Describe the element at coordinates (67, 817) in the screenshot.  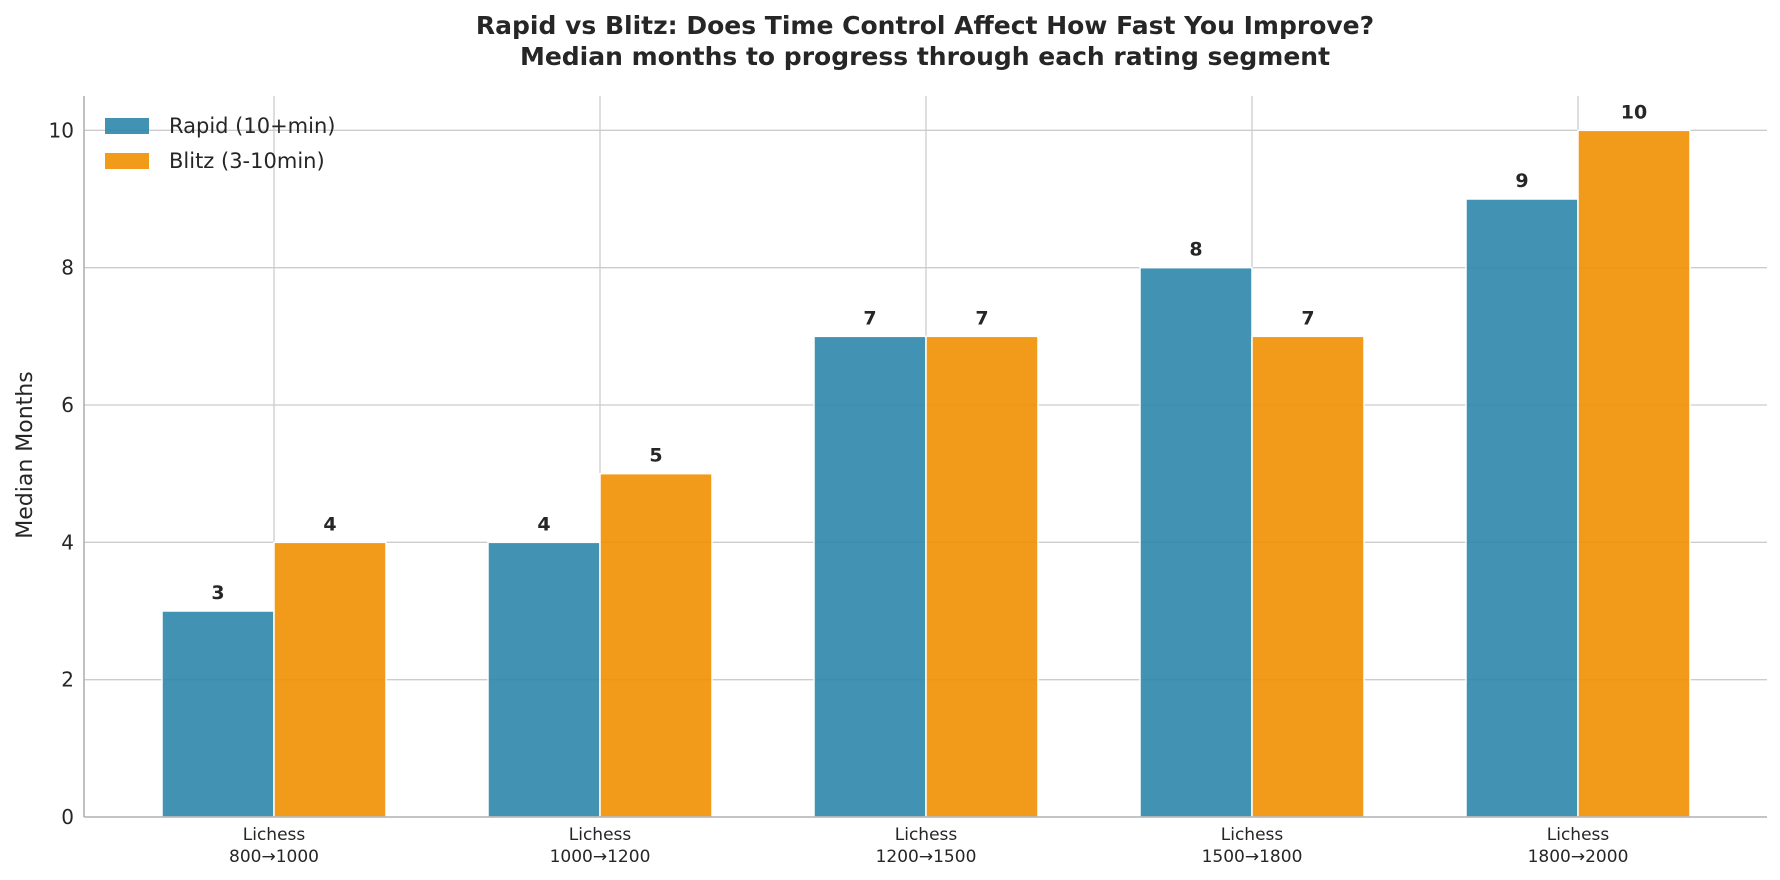
I see `y-tick-label: 0` at that location.